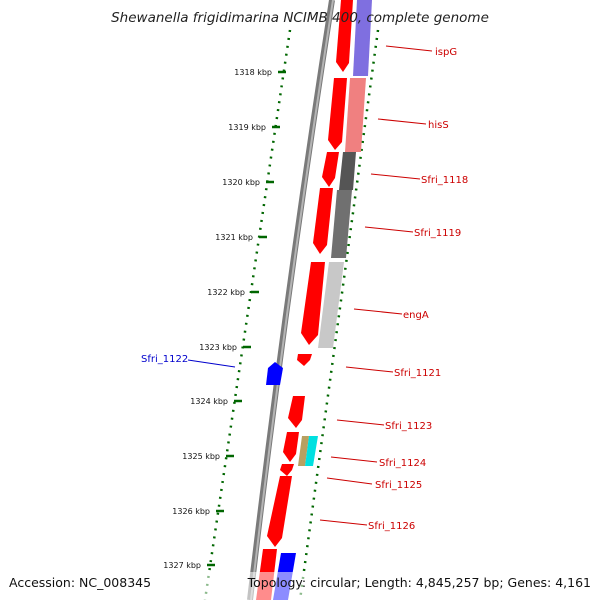 The image size is (600, 600). What do you see at coordinates (313, 303) in the screenshot?
I see `cds-engA` at bounding box center [313, 303].